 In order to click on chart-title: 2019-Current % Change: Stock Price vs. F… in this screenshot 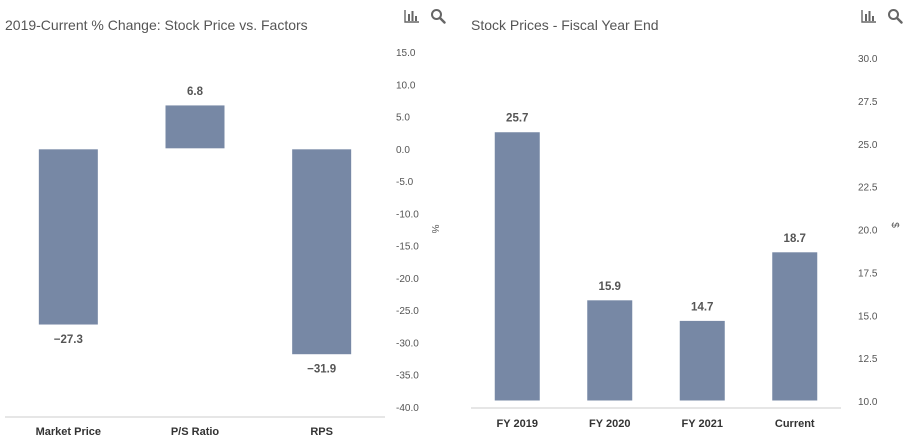, I will do `click(156, 25)`.